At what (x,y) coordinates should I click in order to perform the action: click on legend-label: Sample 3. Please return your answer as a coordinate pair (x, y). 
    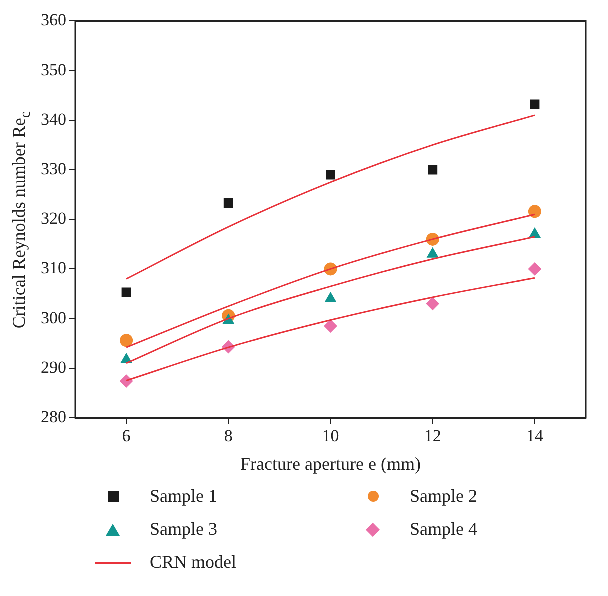
    Looking at the image, I should click on (184, 529).